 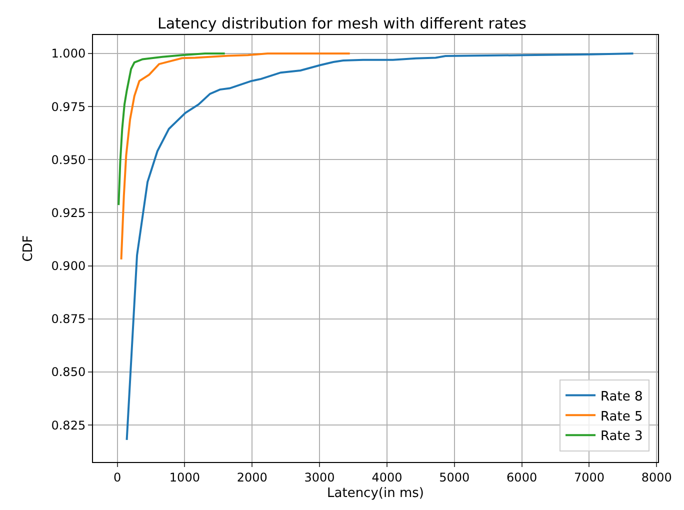 What do you see at coordinates (319, 477) in the screenshot?
I see `x-tick-label: 3000` at bounding box center [319, 477].